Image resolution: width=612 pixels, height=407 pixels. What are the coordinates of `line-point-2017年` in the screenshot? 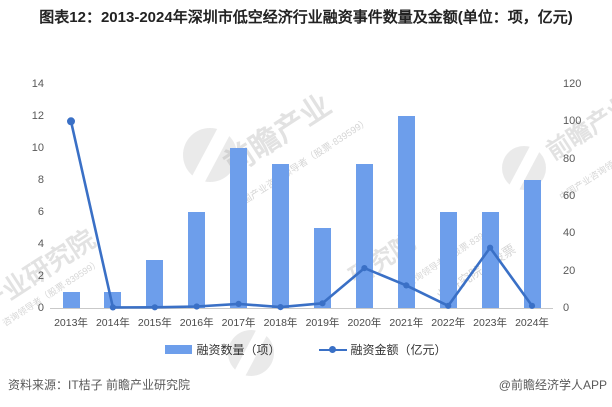 It's located at (238, 303).